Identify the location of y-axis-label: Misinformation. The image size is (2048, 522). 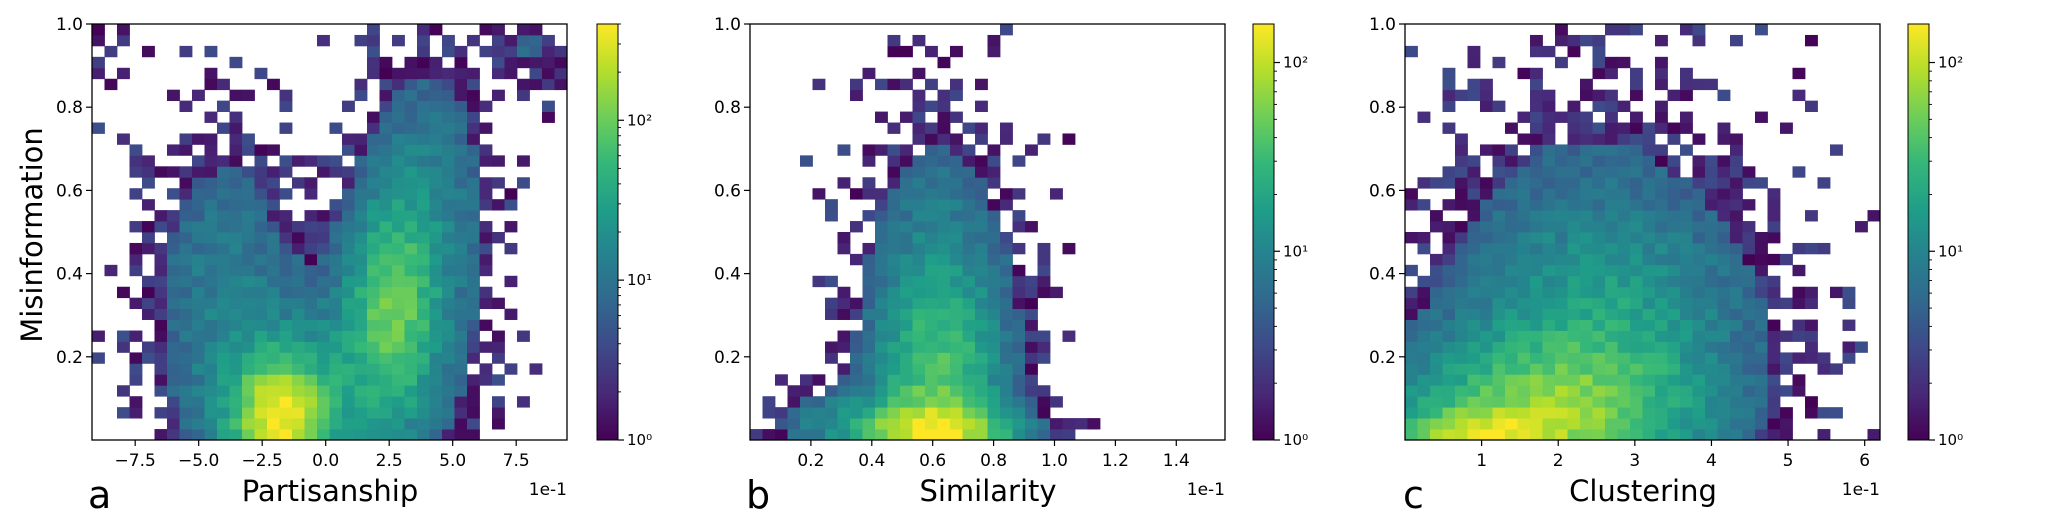
(32, 235).